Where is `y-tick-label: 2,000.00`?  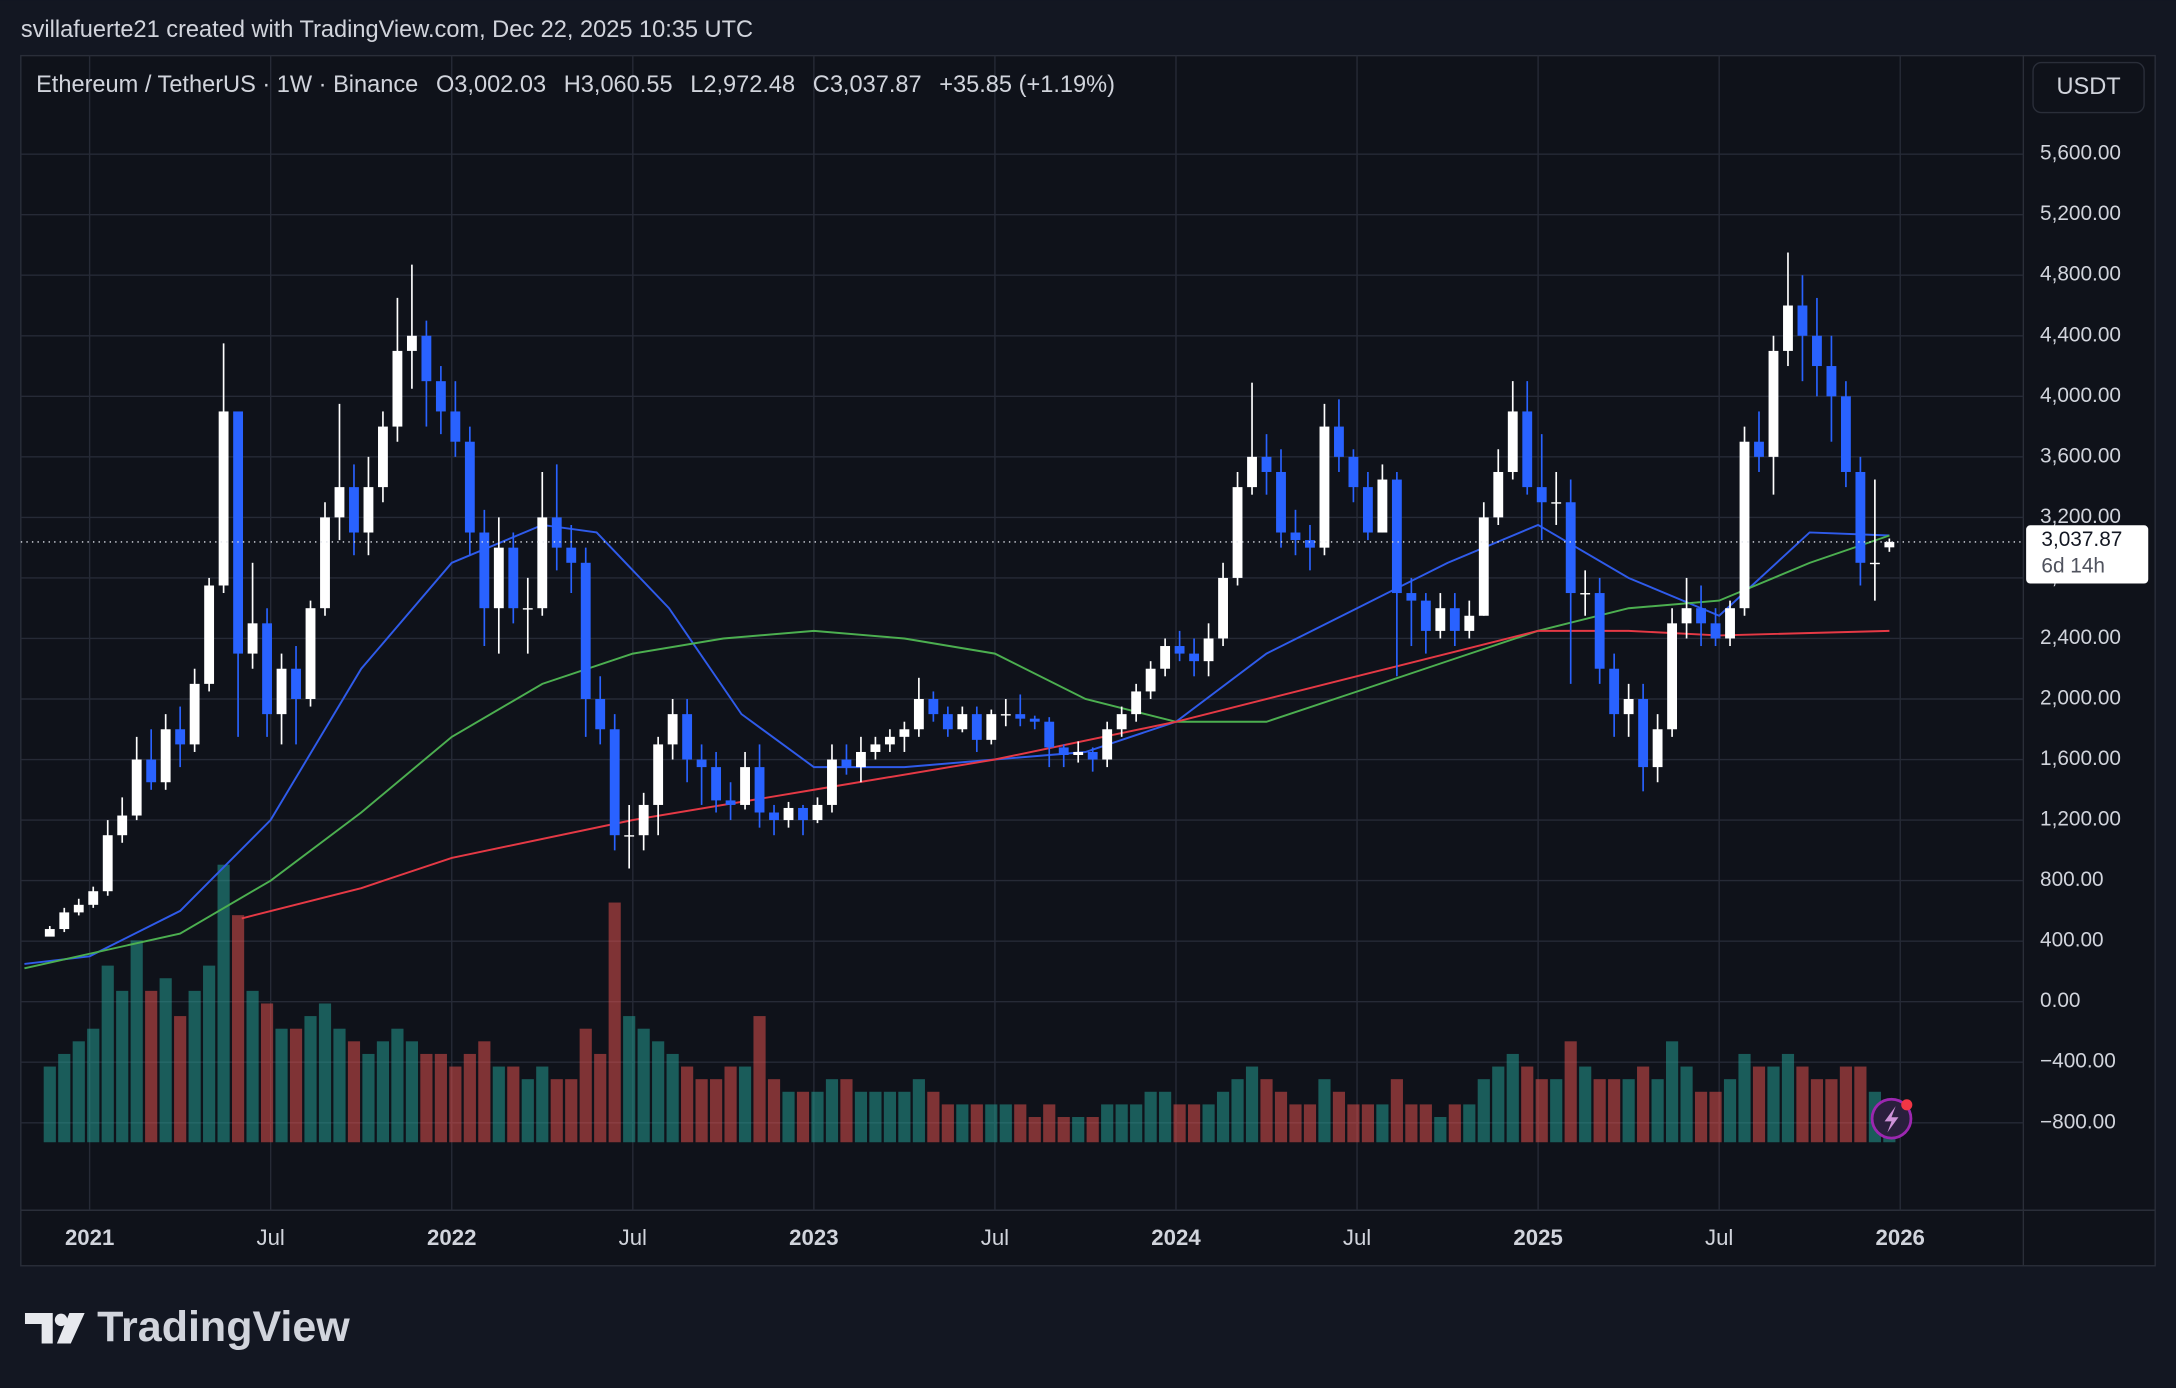 y-tick-label: 2,000.00 is located at coordinates (2080, 698).